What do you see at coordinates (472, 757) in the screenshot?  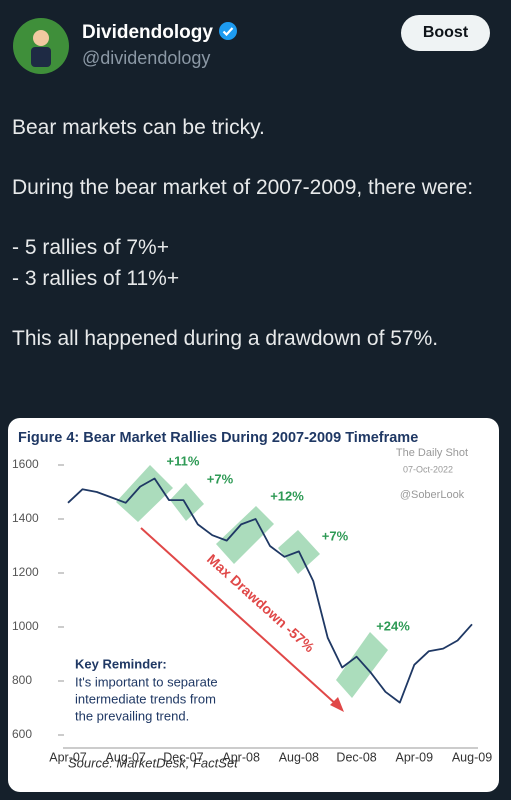 I see `x-tick-label: Aug-09` at bounding box center [472, 757].